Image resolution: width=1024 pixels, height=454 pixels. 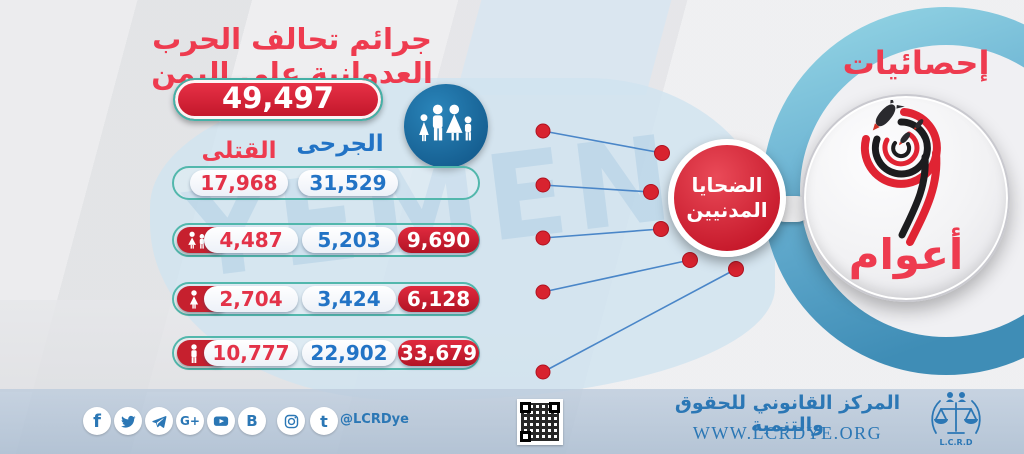 I want to click on killed-value: 17,968, so click(x=239, y=183).